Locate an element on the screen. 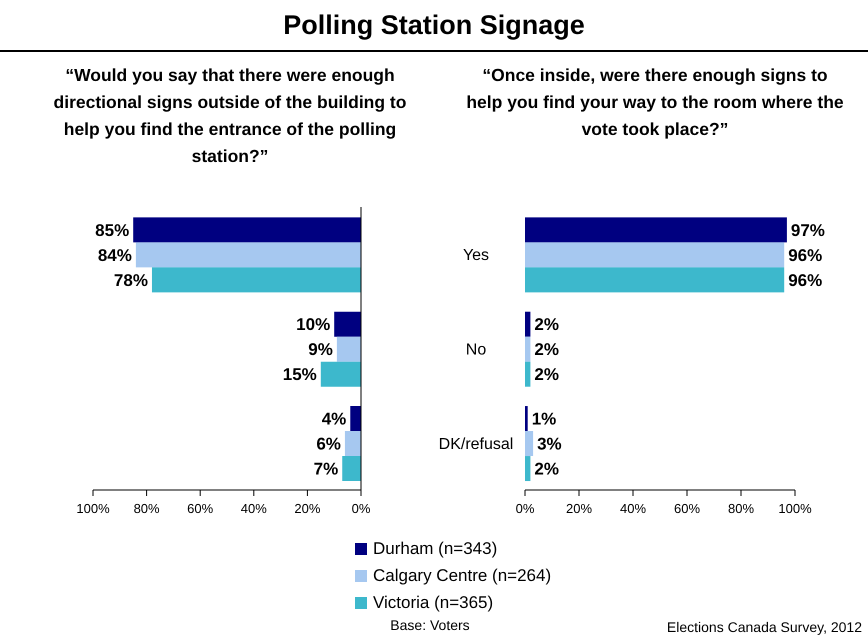 This screenshot has height=639, width=868. data-label: 3% is located at coordinates (549, 444).